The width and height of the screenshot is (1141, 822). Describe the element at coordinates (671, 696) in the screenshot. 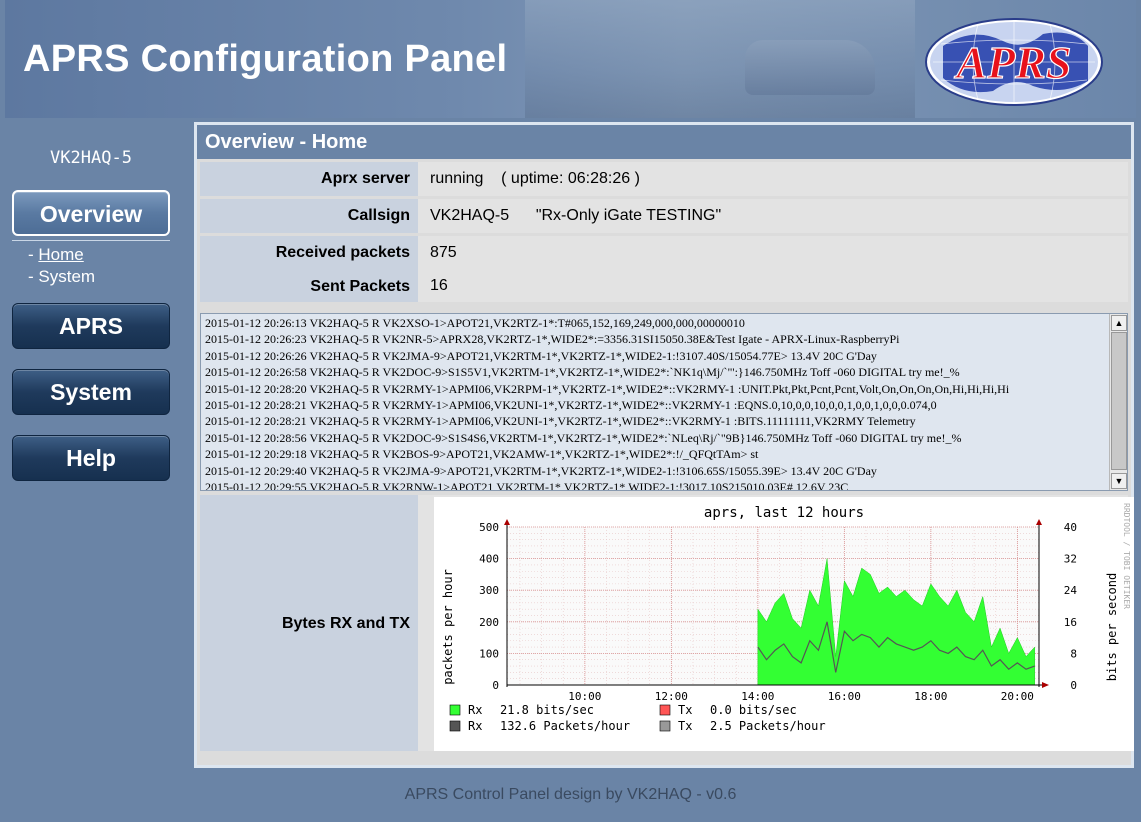

I see `x-tick-label: 12:00` at that location.